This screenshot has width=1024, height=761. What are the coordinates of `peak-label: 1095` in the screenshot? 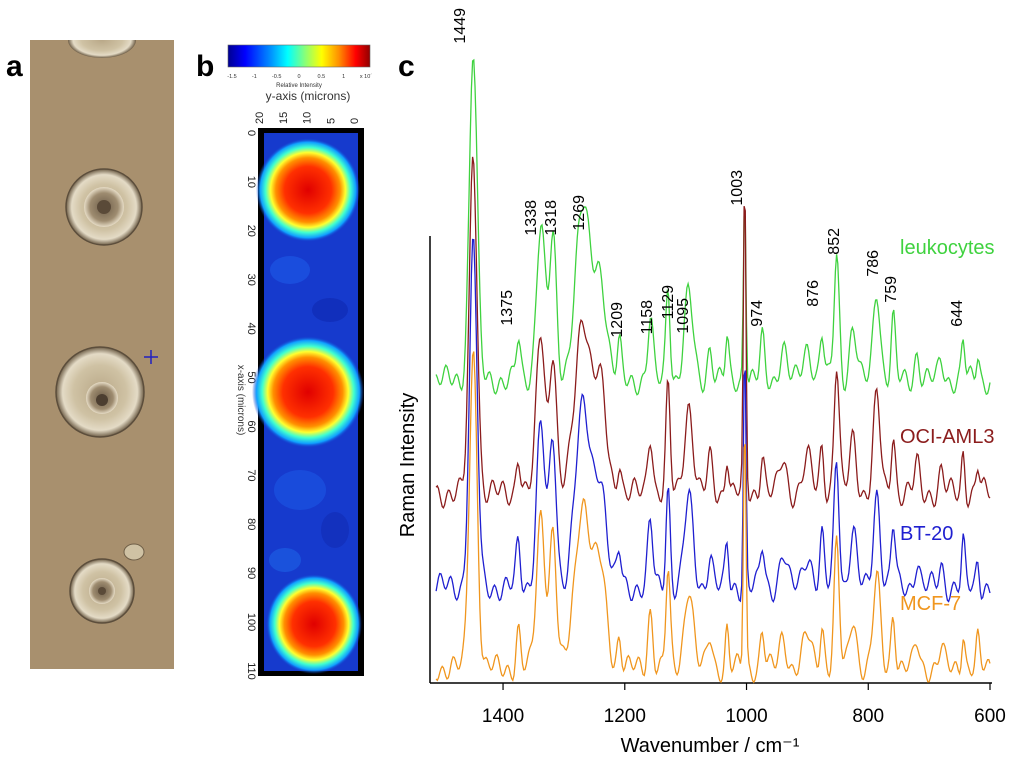 It's located at (683, 316).